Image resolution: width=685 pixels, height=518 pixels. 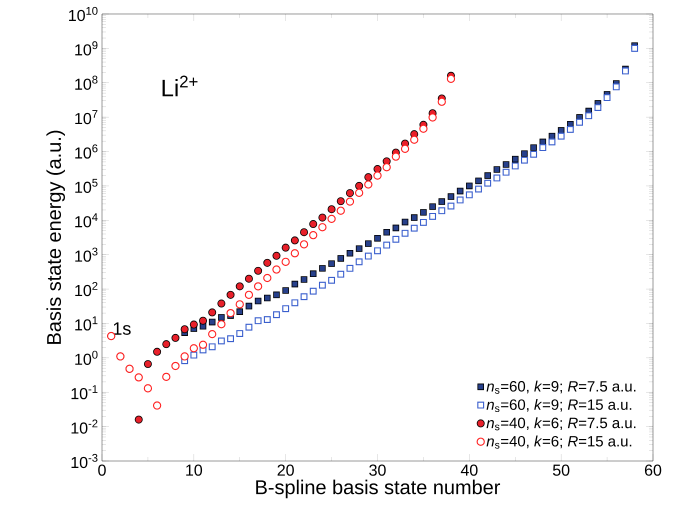 What do you see at coordinates (102, 470) in the screenshot?
I see `x-tick-label: 0` at bounding box center [102, 470].